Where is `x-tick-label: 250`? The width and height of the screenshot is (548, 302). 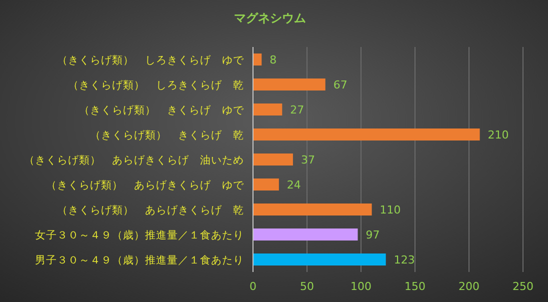
x-tick-label: 250 is located at coordinates (523, 286).